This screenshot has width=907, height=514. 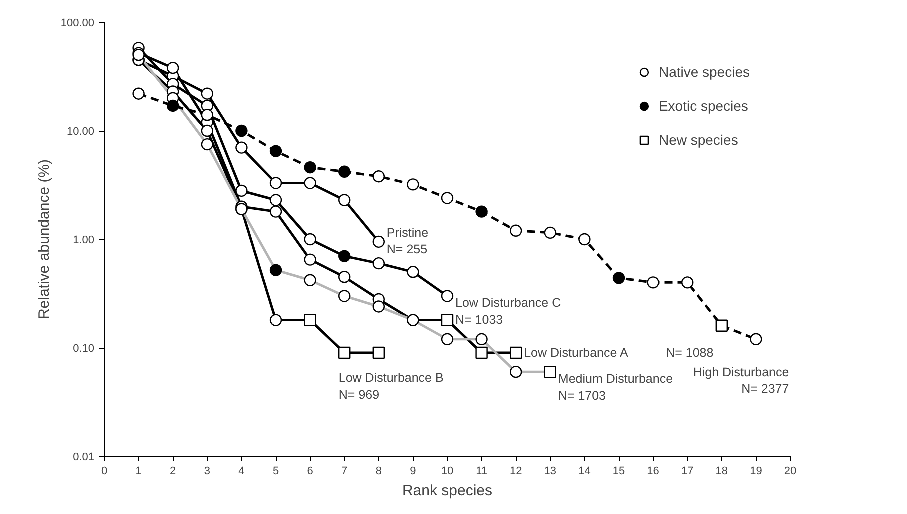 What do you see at coordinates (741, 380) in the screenshot?
I see `annotation: High Disturbance N= 2377` at bounding box center [741, 380].